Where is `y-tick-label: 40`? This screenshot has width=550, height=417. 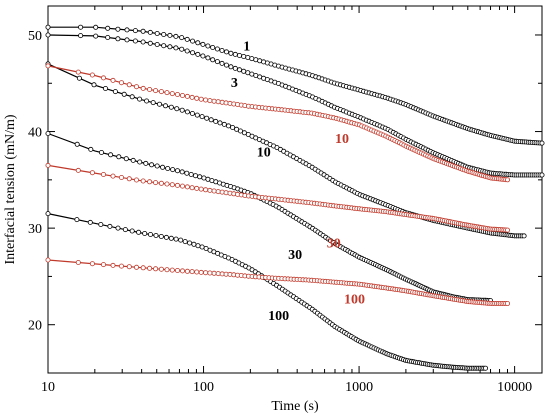 y-tick-label: 40 is located at coordinates (35, 133).